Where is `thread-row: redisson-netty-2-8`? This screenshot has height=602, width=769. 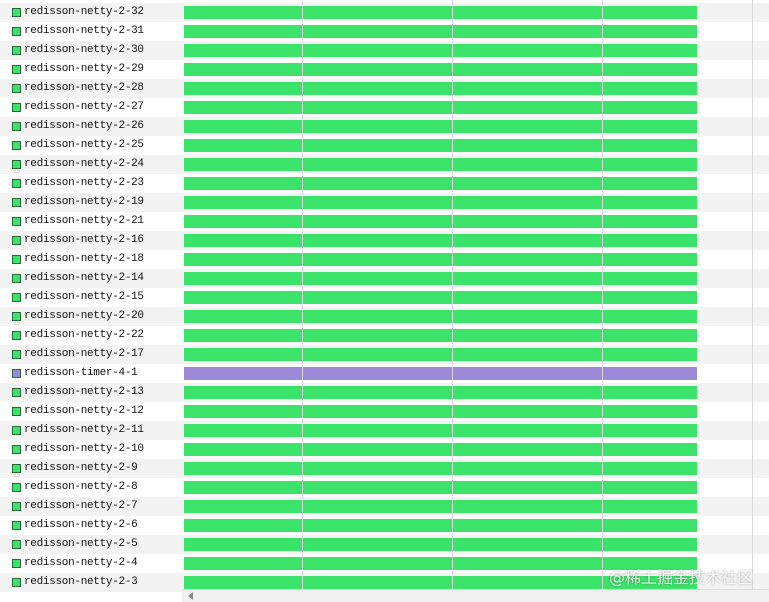
thread-row: redisson-netty-2-8 is located at coordinates (384, 487).